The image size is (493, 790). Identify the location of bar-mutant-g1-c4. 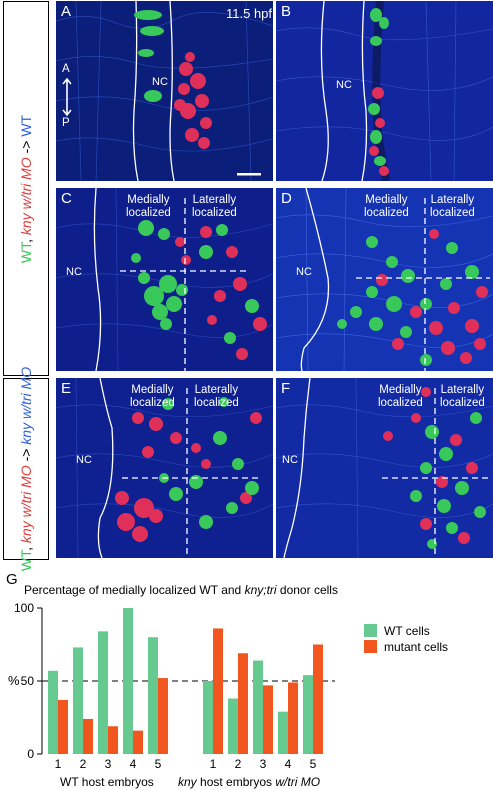
(138, 742).